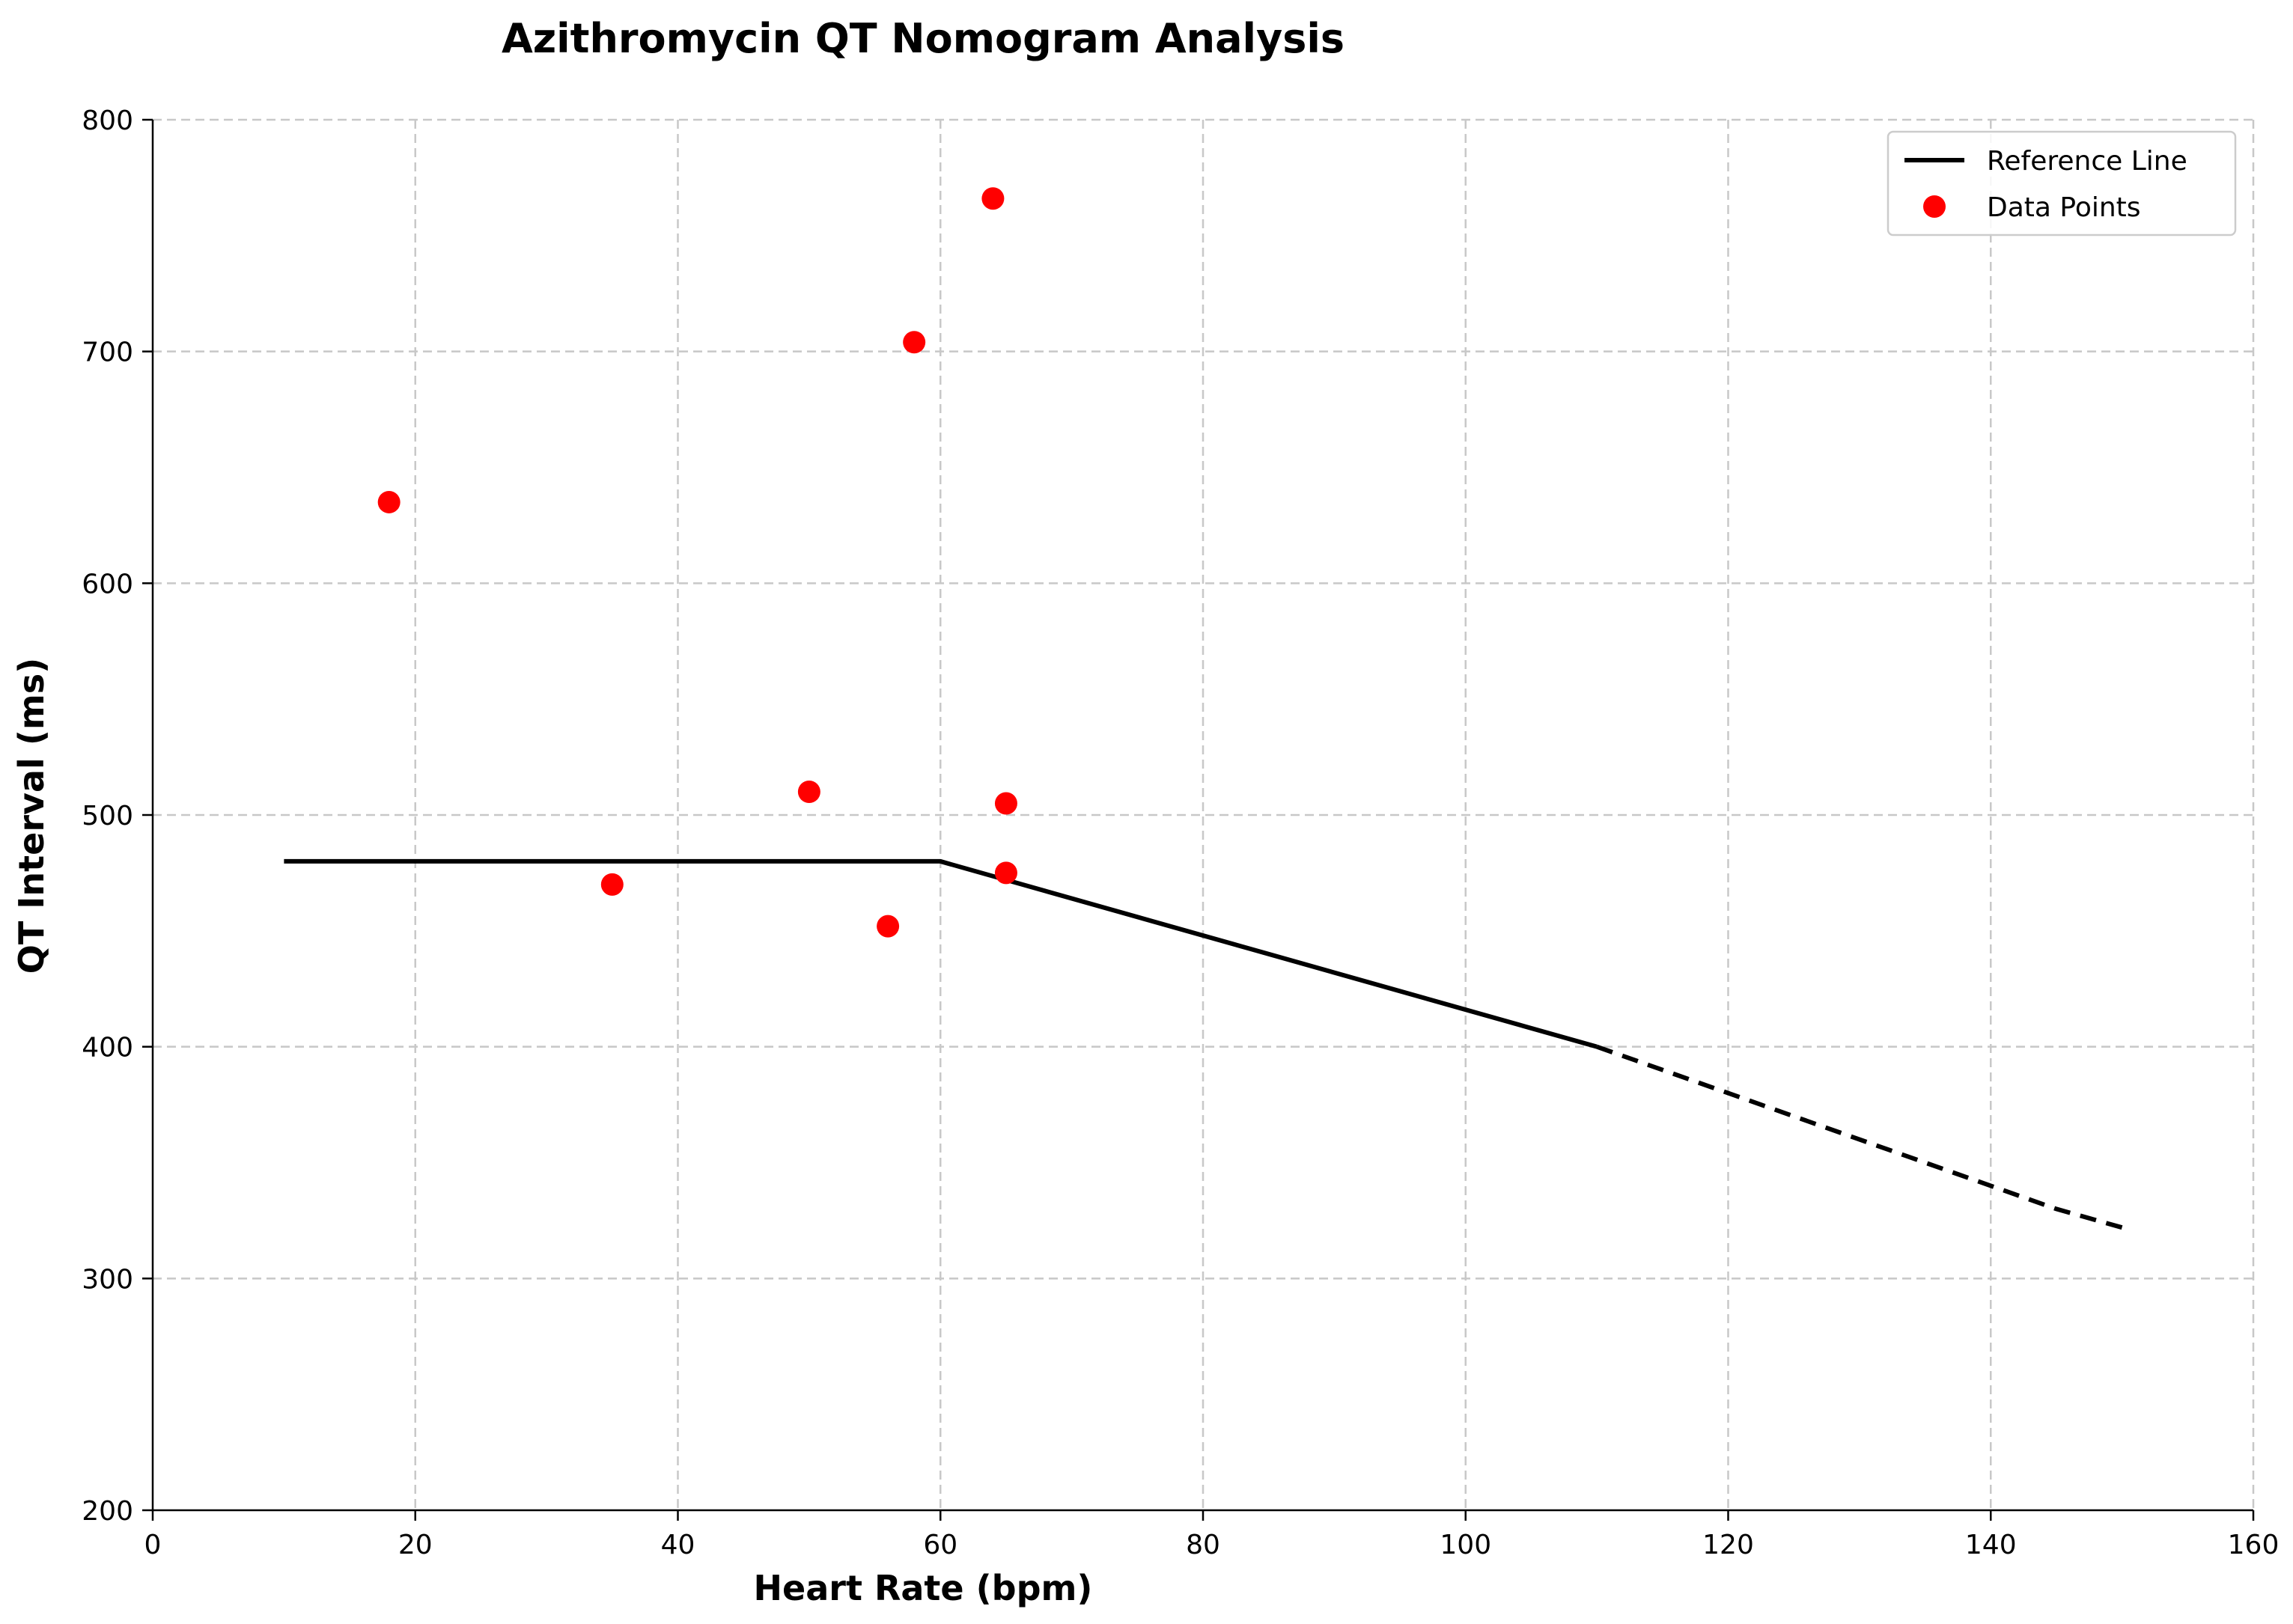 This screenshot has height=1624, width=2293. Describe the element at coordinates (31, 816) in the screenshot. I see `y-axis-label: QT Interval (ms)` at that location.